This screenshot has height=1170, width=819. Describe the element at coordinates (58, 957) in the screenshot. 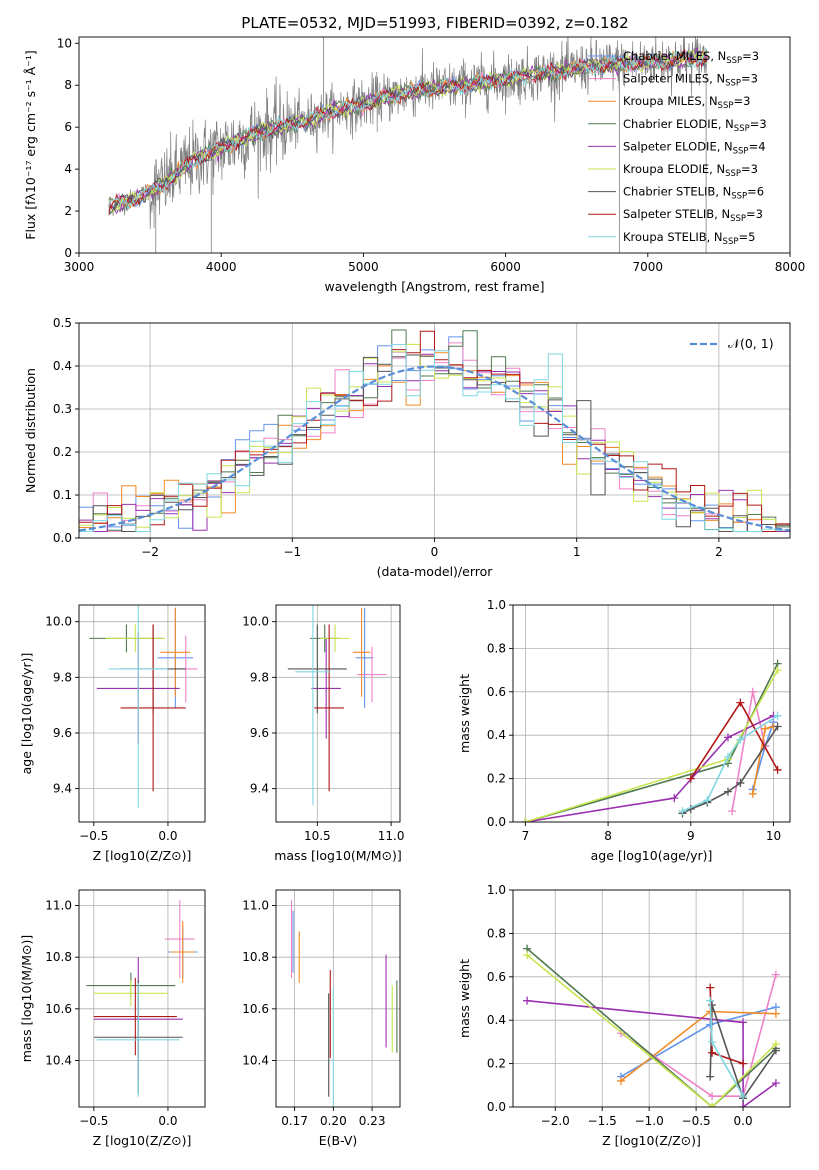

I see `y-tick-label: 10.8` at that location.